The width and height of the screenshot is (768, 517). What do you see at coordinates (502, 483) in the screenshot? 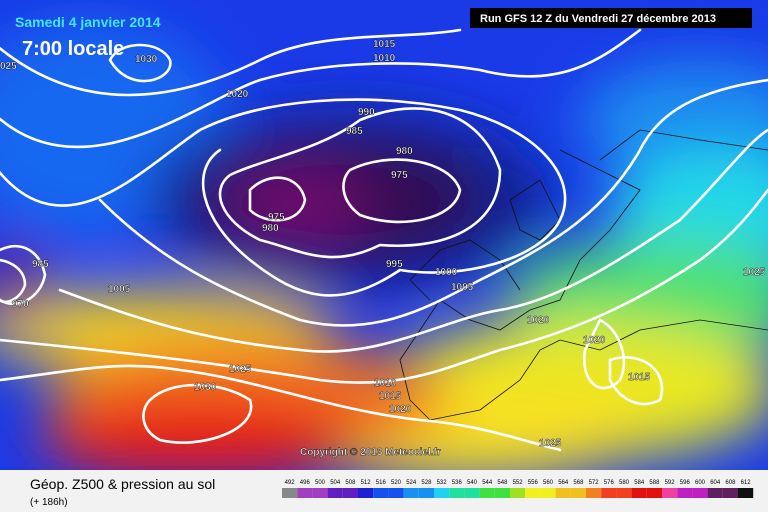
I see `scale-label: 548` at bounding box center [502, 483].